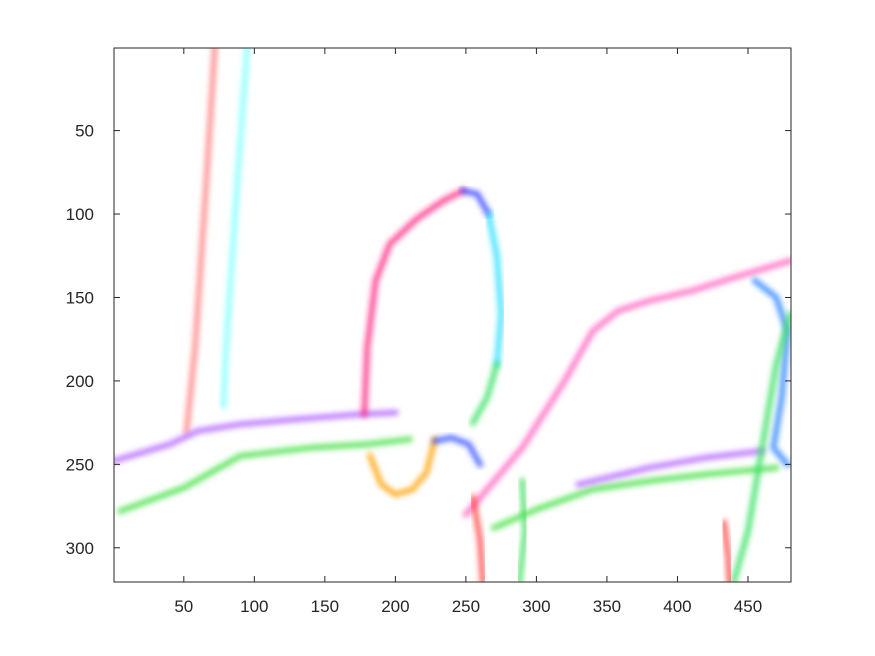 Image resolution: width=875 pixels, height=656 pixels. Describe the element at coordinates (183, 606) in the screenshot. I see `x-tick-label: 50` at that location.